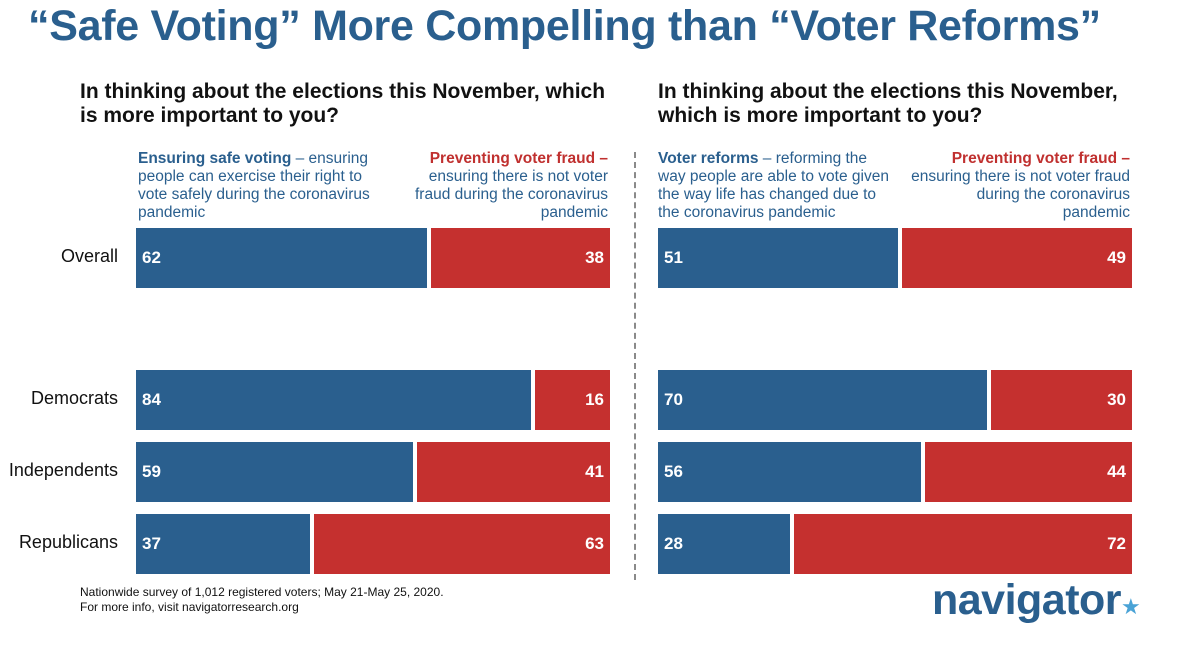  What do you see at coordinates (282, 258) in the screenshot?
I see `bar-left-overall-blue: 62` at bounding box center [282, 258].